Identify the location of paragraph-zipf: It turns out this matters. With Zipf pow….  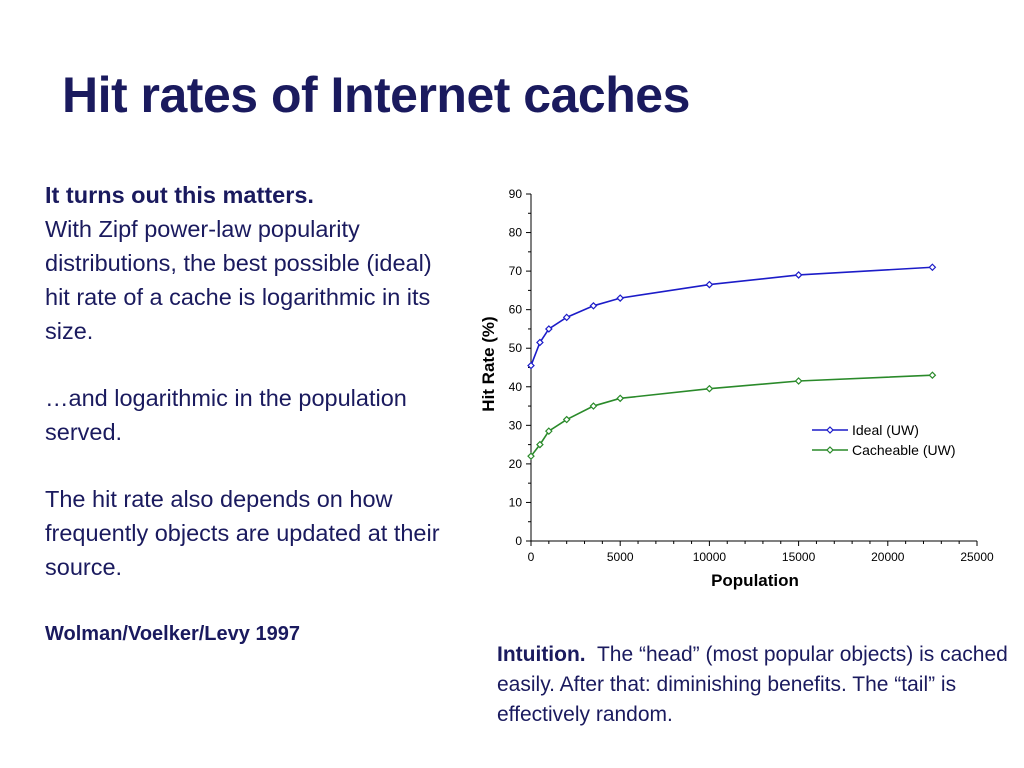
(245, 263).